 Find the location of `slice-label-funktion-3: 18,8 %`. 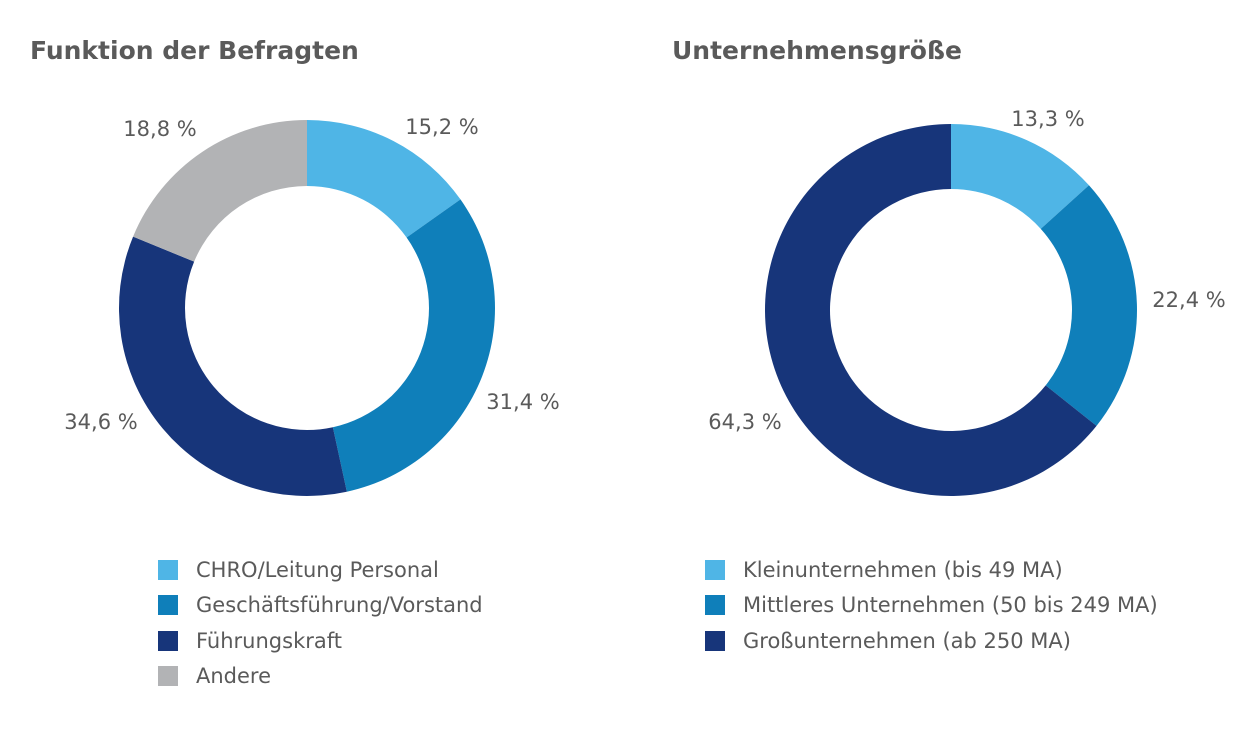

slice-label-funktion-3: 18,8 % is located at coordinates (159, 129).